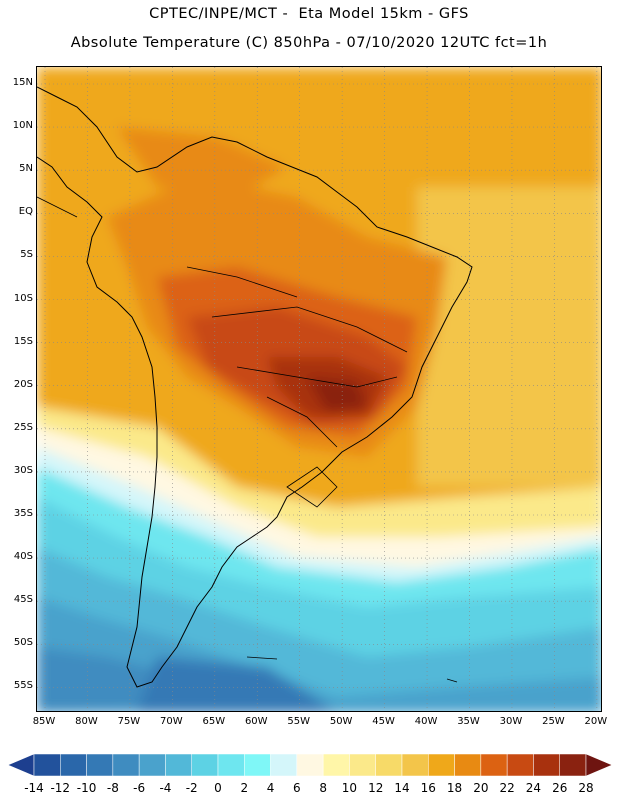 The width and height of the screenshot is (618, 800). I want to click on lat-label: 35S, so click(23, 513).